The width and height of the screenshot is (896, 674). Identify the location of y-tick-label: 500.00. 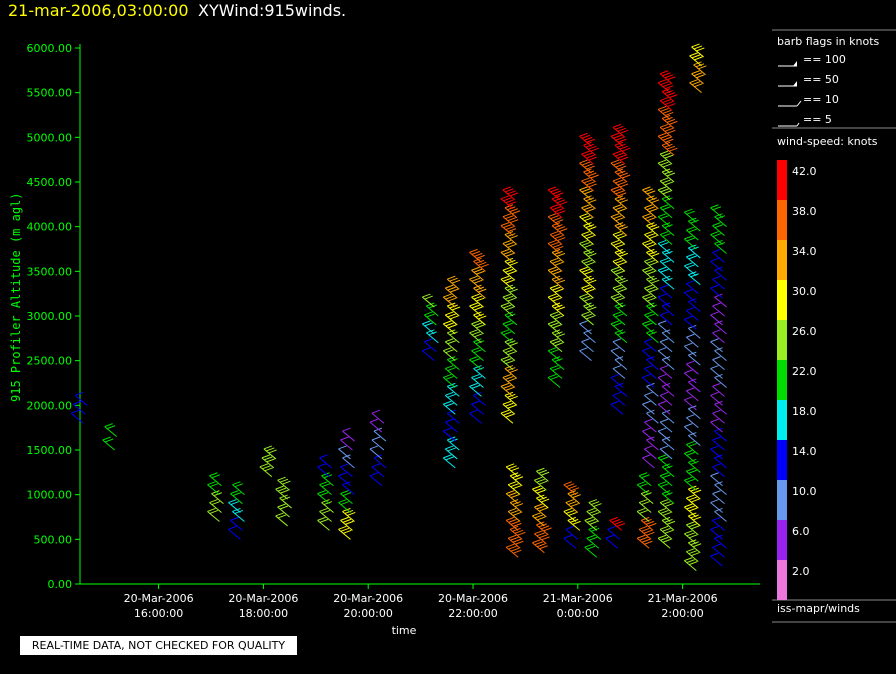
(53, 539).